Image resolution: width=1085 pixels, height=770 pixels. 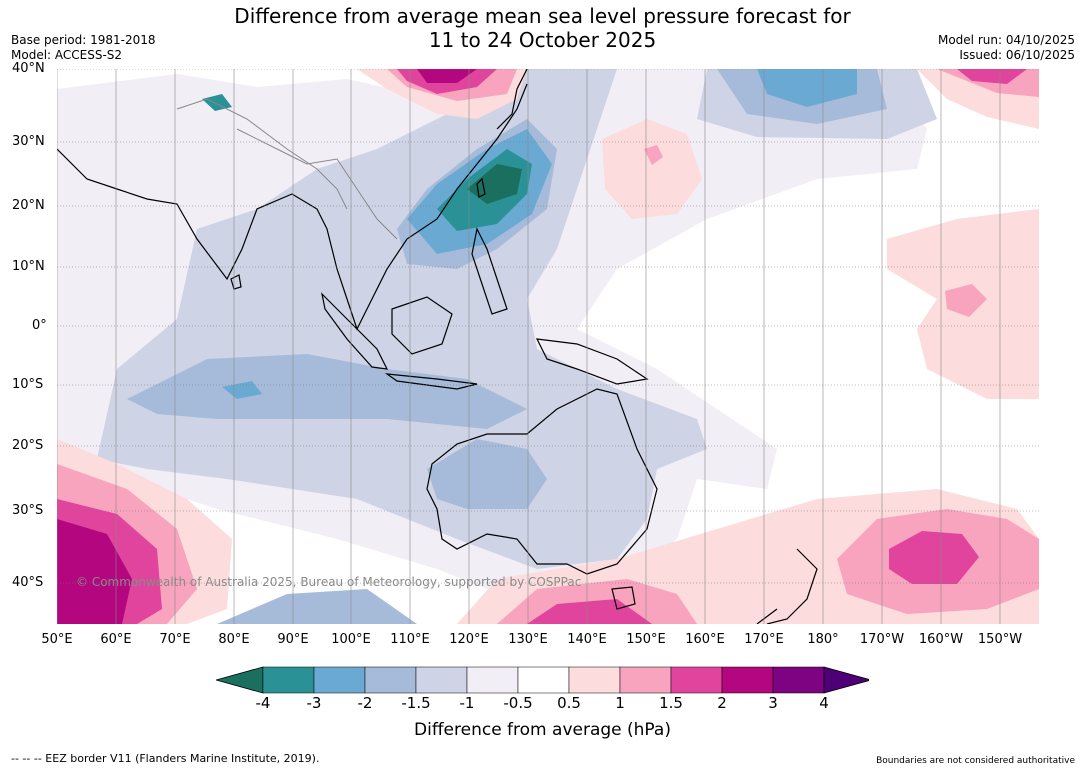 I want to click on border-india, so click(x=262, y=154).